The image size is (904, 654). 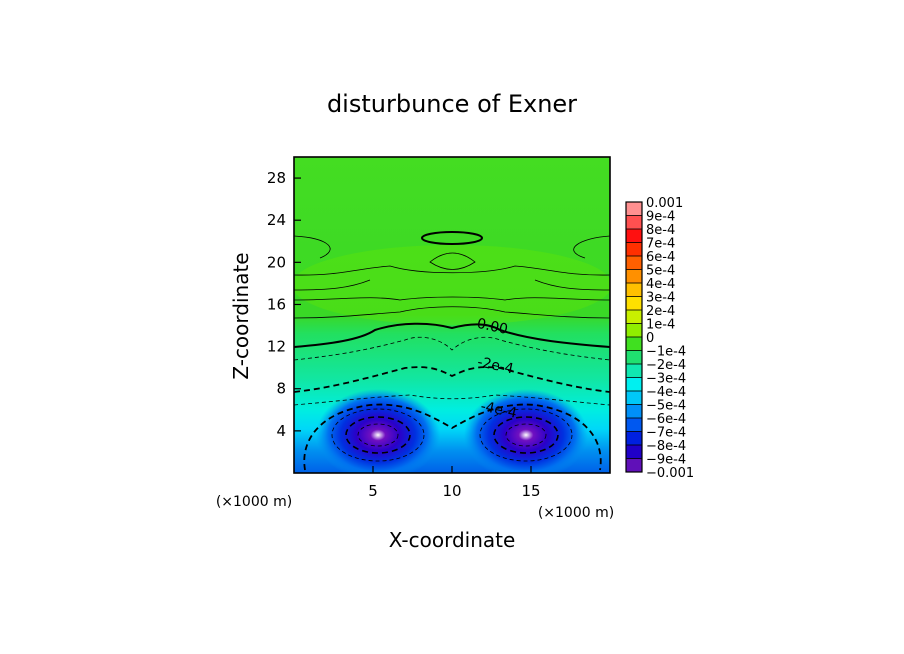 What do you see at coordinates (276, 178) in the screenshot?
I see `y-tick-label: 28` at bounding box center [276, 178].